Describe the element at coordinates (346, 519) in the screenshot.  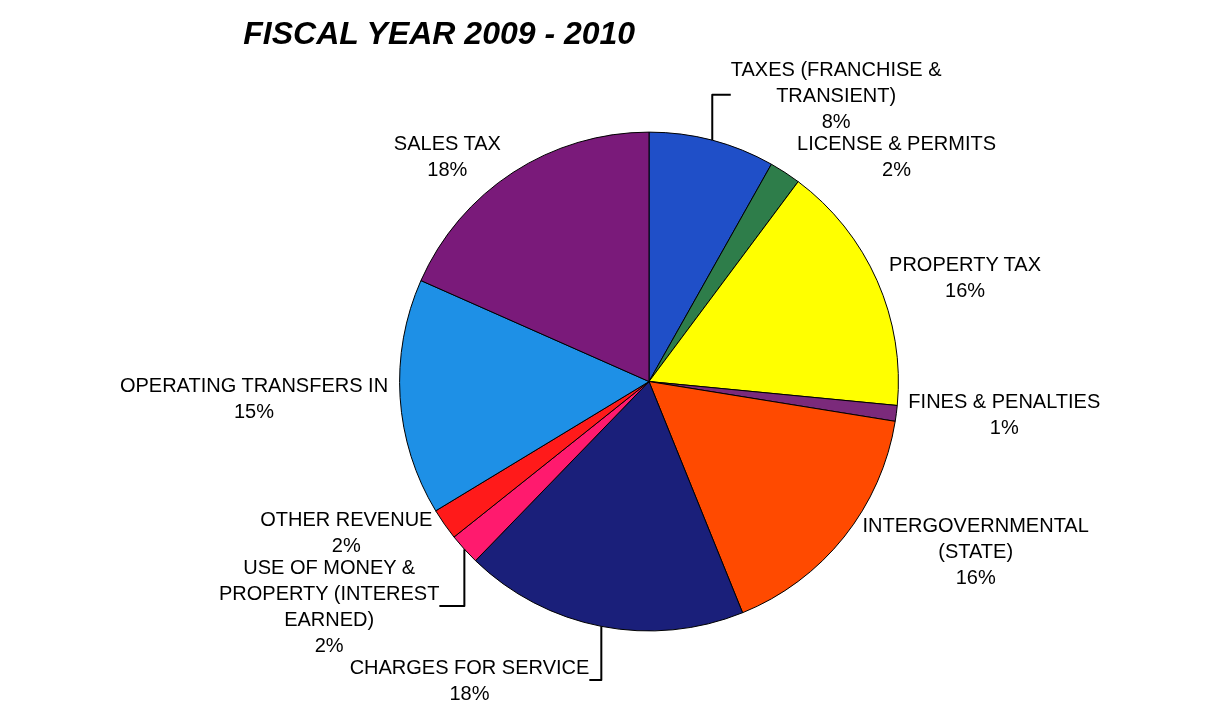
I see `slice-label: OTHER REVENUE` at that location.